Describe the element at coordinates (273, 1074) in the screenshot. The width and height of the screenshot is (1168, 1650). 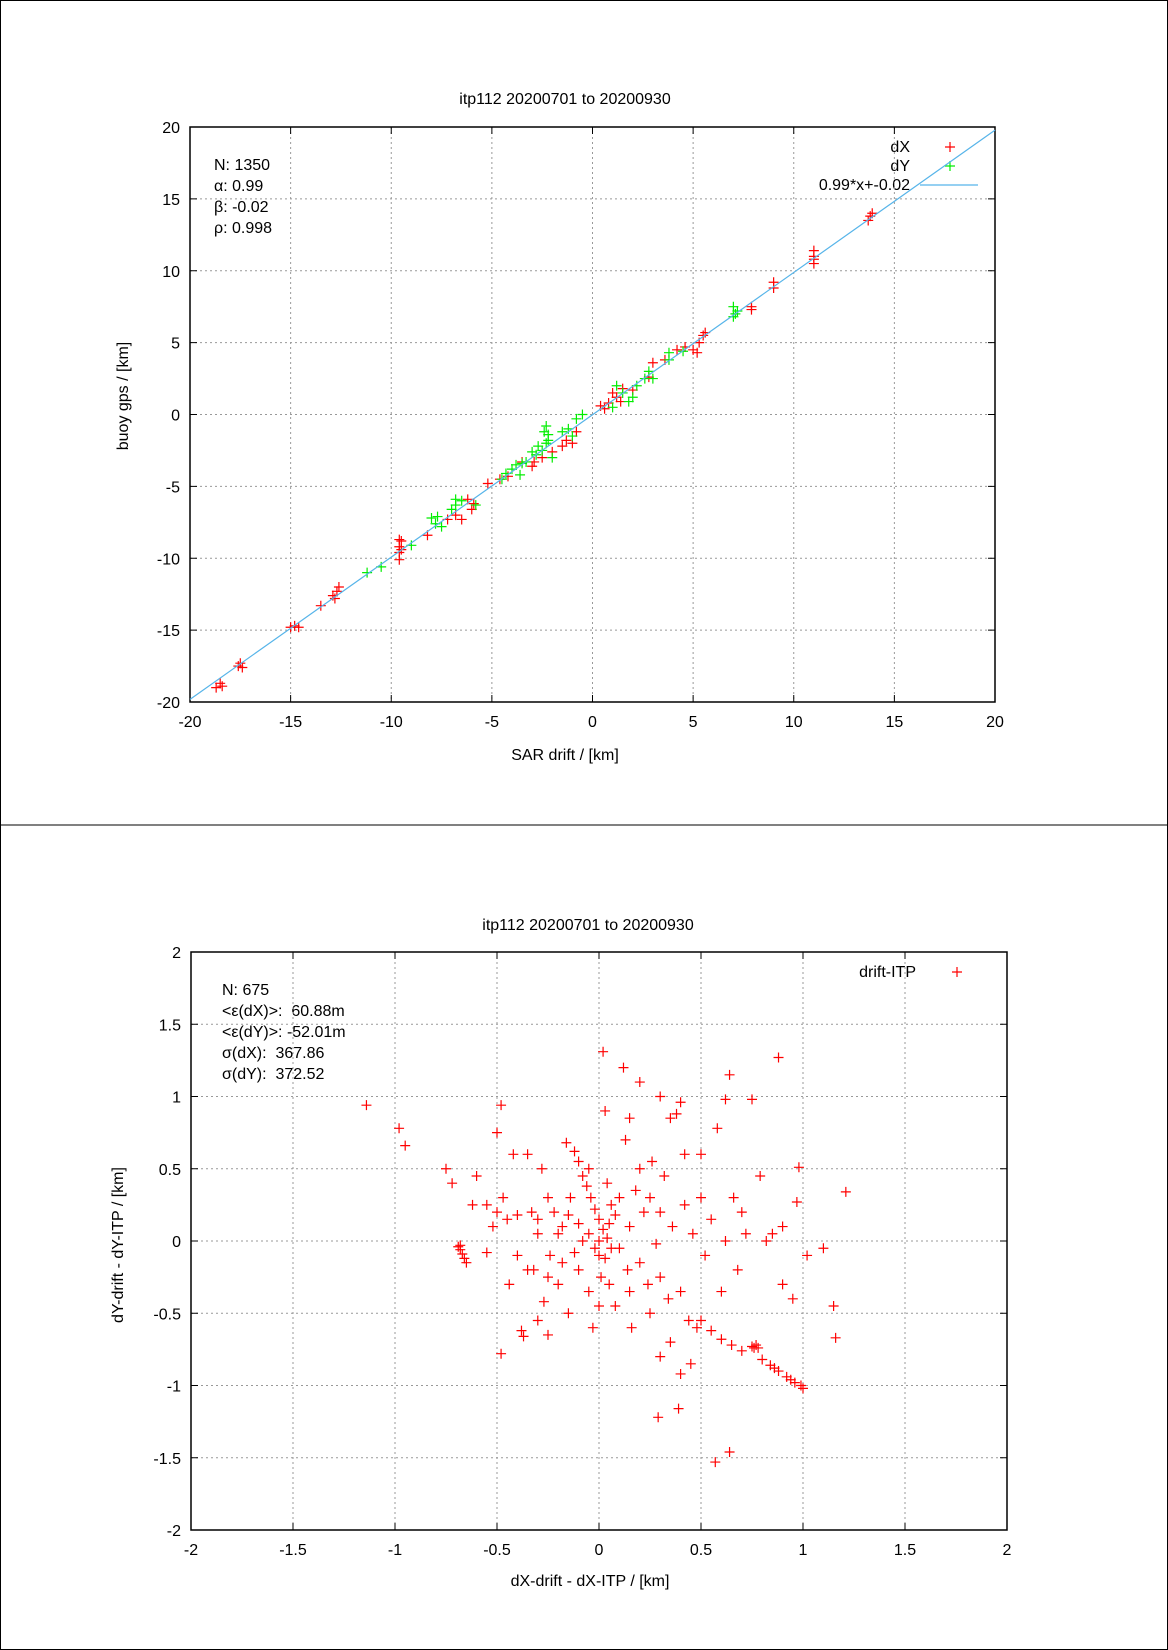
I see `stat-sigma-dy: σ(dY): 372.52` at that location.